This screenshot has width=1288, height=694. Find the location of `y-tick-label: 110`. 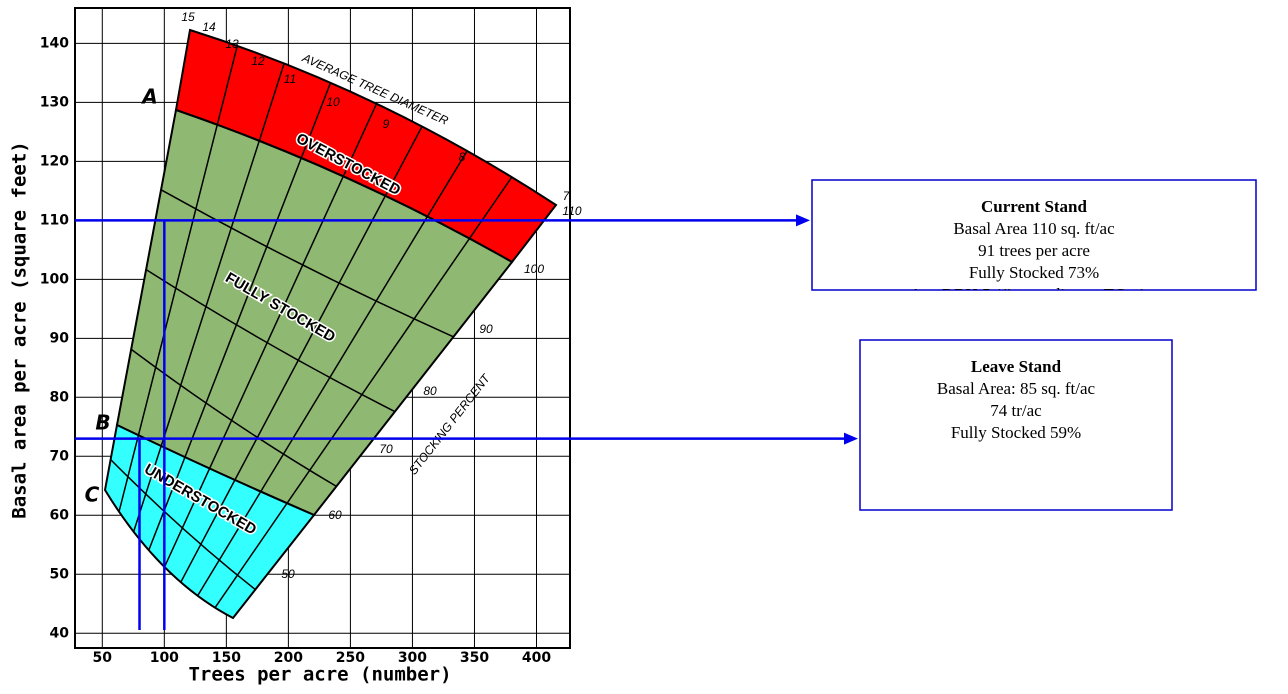

y-tick-label: 110 is located at coordinates (54, 220).